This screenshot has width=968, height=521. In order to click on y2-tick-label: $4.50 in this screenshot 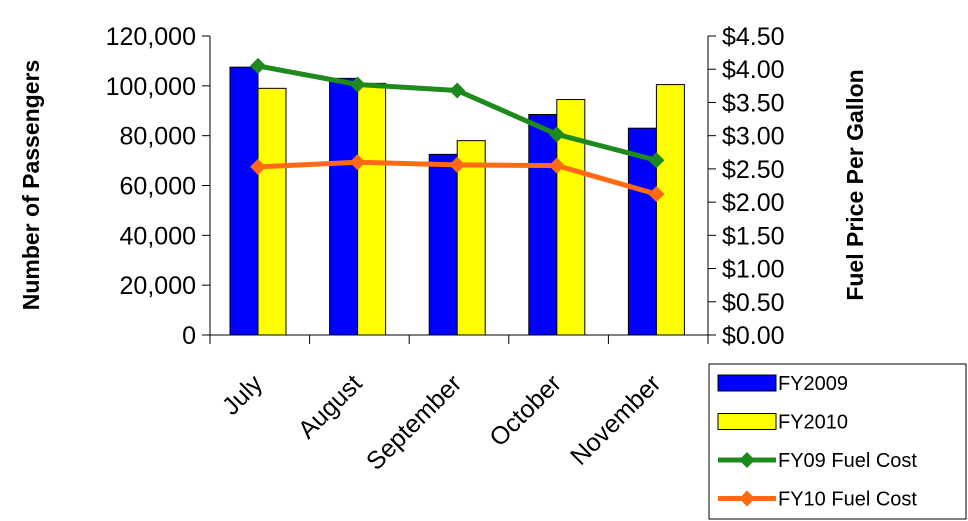, I will do `click(753, 37)`.